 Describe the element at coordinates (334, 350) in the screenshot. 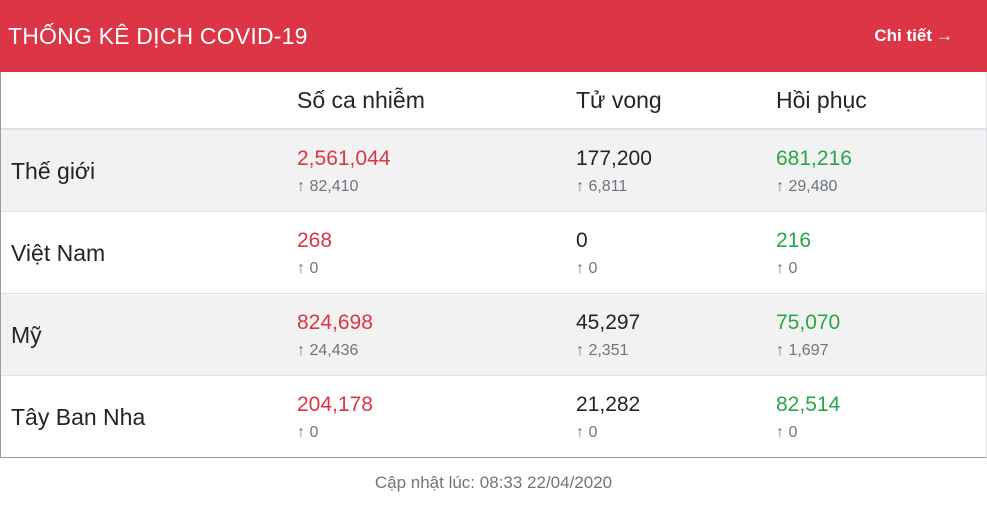

I see `cases-delta-value: 24,436` at that location.